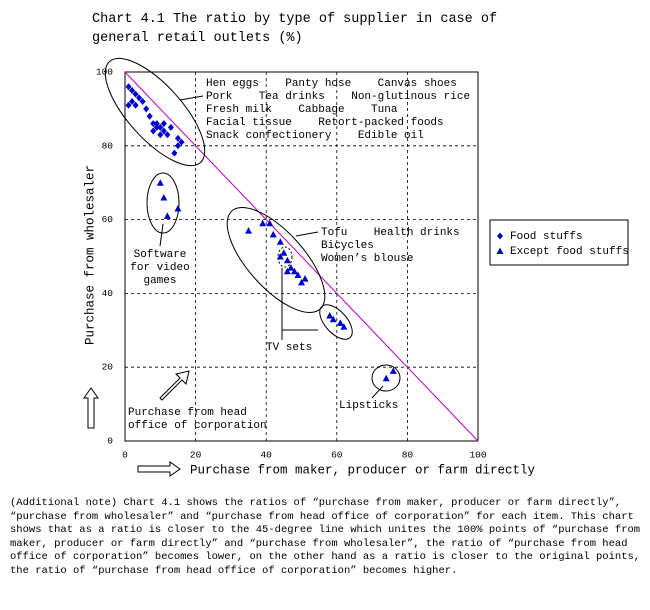 Image resolution: width=650 pixels, height=610 pixels. Describe the element at coordinates (159, 268) in the screenshot. I see `annotation: for video` at that location.